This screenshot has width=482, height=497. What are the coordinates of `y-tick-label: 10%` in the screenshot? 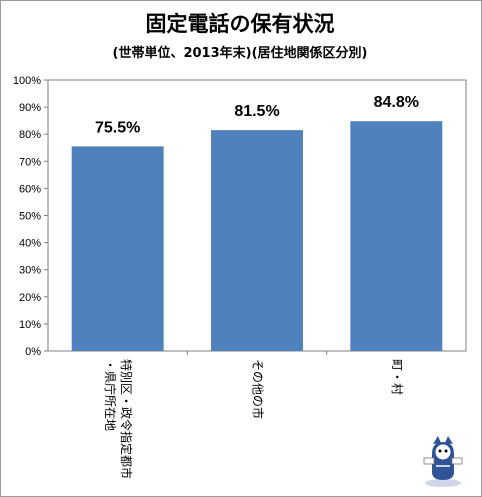 It's located at (30, 325).